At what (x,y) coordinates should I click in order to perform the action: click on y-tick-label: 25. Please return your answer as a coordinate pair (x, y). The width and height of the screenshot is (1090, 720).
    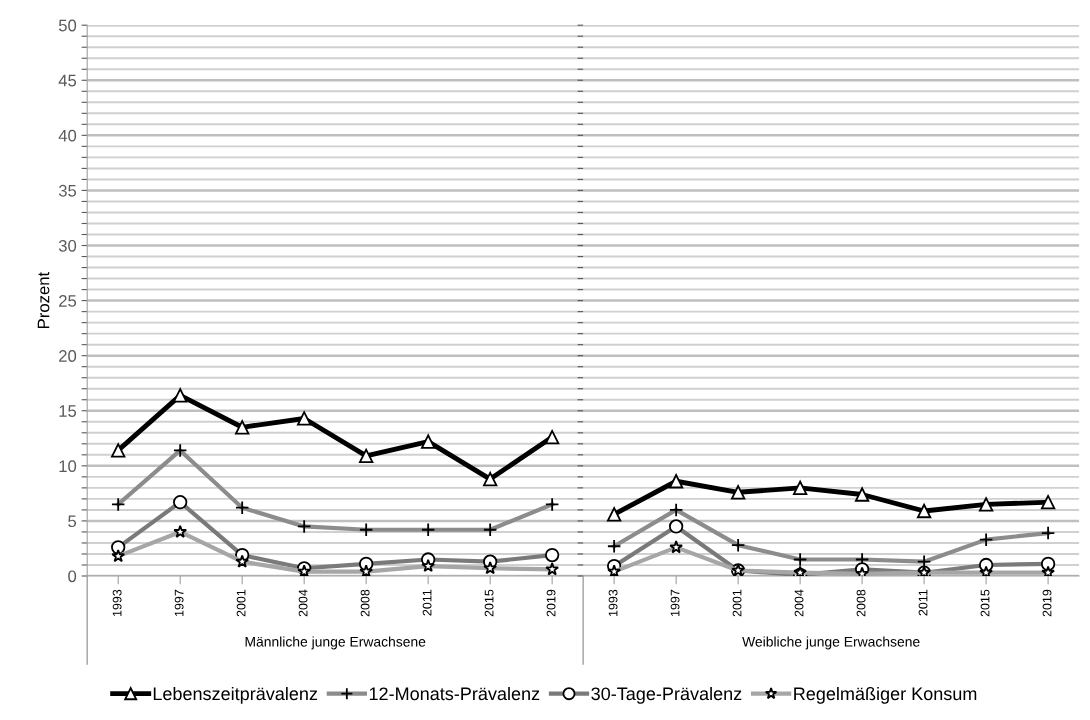
    Looking at the image, I should click on (68, 301).